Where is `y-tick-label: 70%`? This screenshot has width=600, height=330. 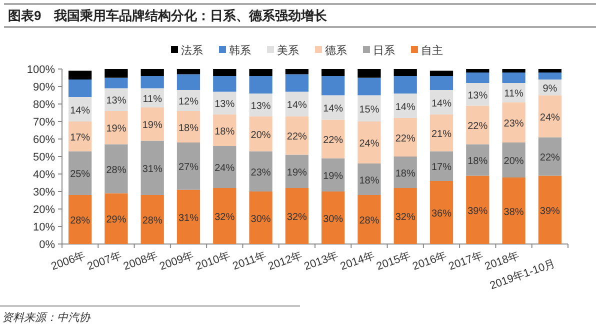 y-tick-label: 70% is located at coordinates (44, 122).